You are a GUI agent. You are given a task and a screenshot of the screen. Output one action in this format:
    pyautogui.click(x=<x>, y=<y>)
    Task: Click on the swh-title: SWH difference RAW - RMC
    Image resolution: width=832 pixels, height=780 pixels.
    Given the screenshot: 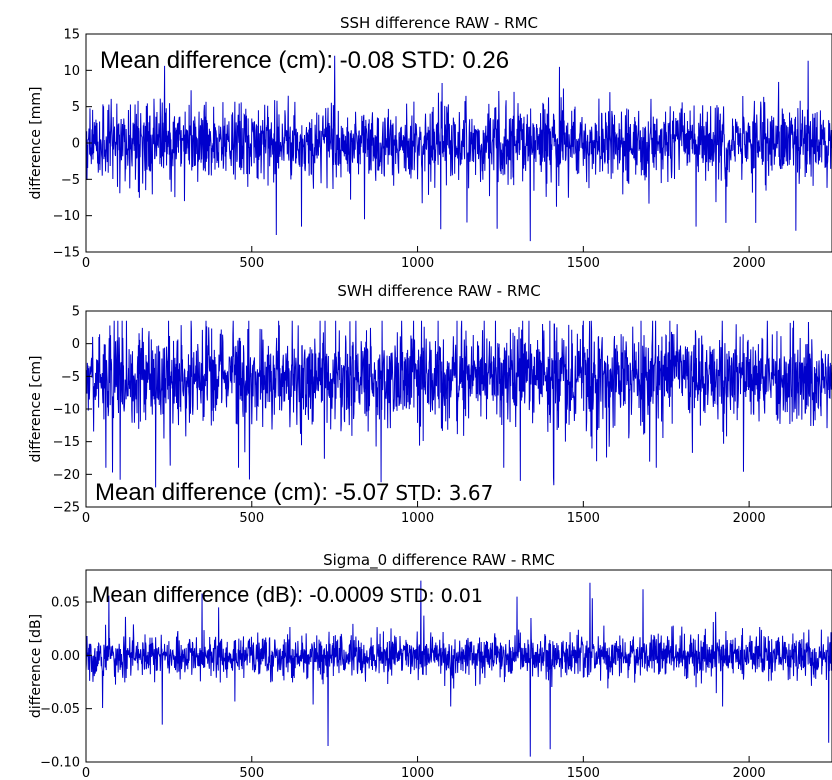 What is the action you would take?
    pyautogui.click(x=438, y=291)
    